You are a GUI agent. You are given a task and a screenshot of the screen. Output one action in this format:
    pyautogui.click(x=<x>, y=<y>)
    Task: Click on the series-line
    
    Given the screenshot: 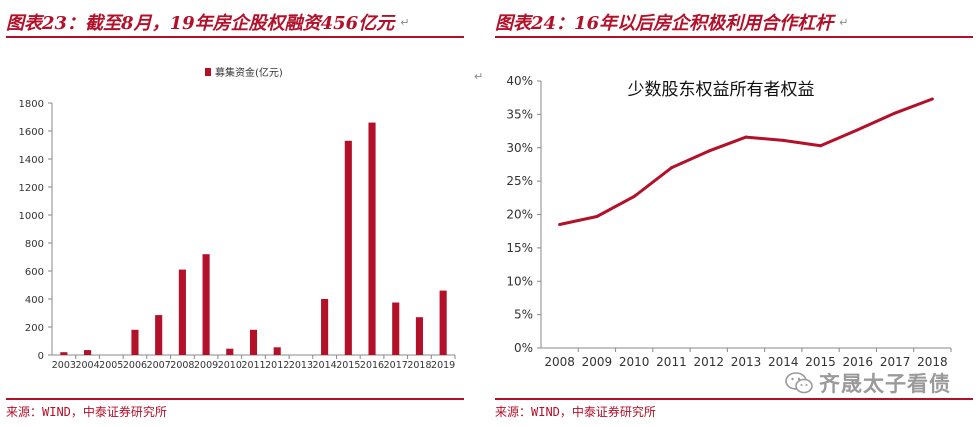 What is the action you would take?
    pyautogui.click(x=746, y=161)
    